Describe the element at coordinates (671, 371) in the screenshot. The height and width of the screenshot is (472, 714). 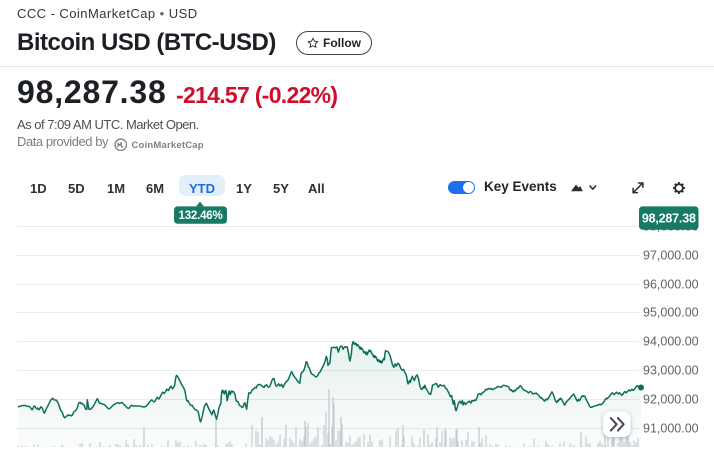
I see `svg-text: 93,000.00` at that location.